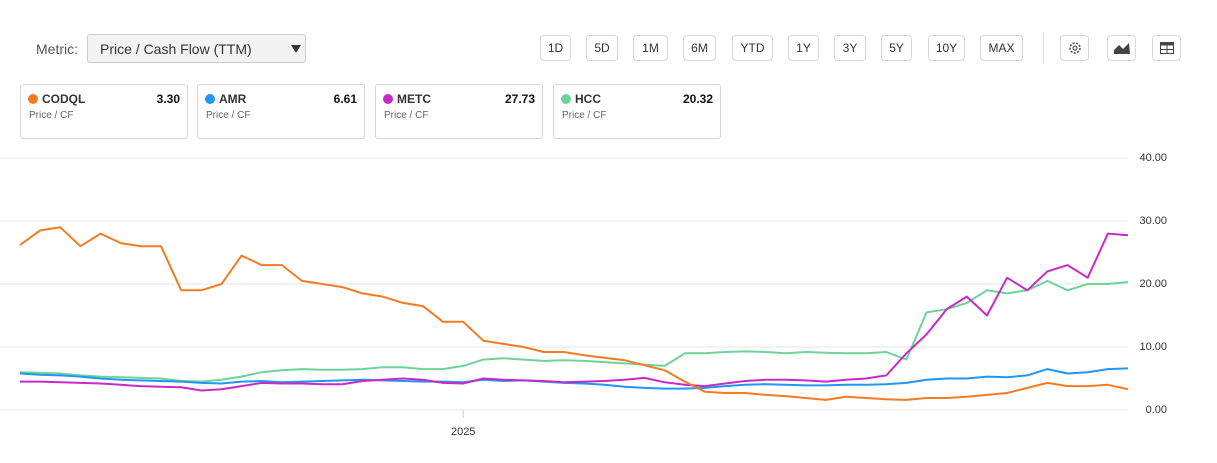  I want to click on legend-card: AMR 6.61 Price / CF, so click(281, 111).